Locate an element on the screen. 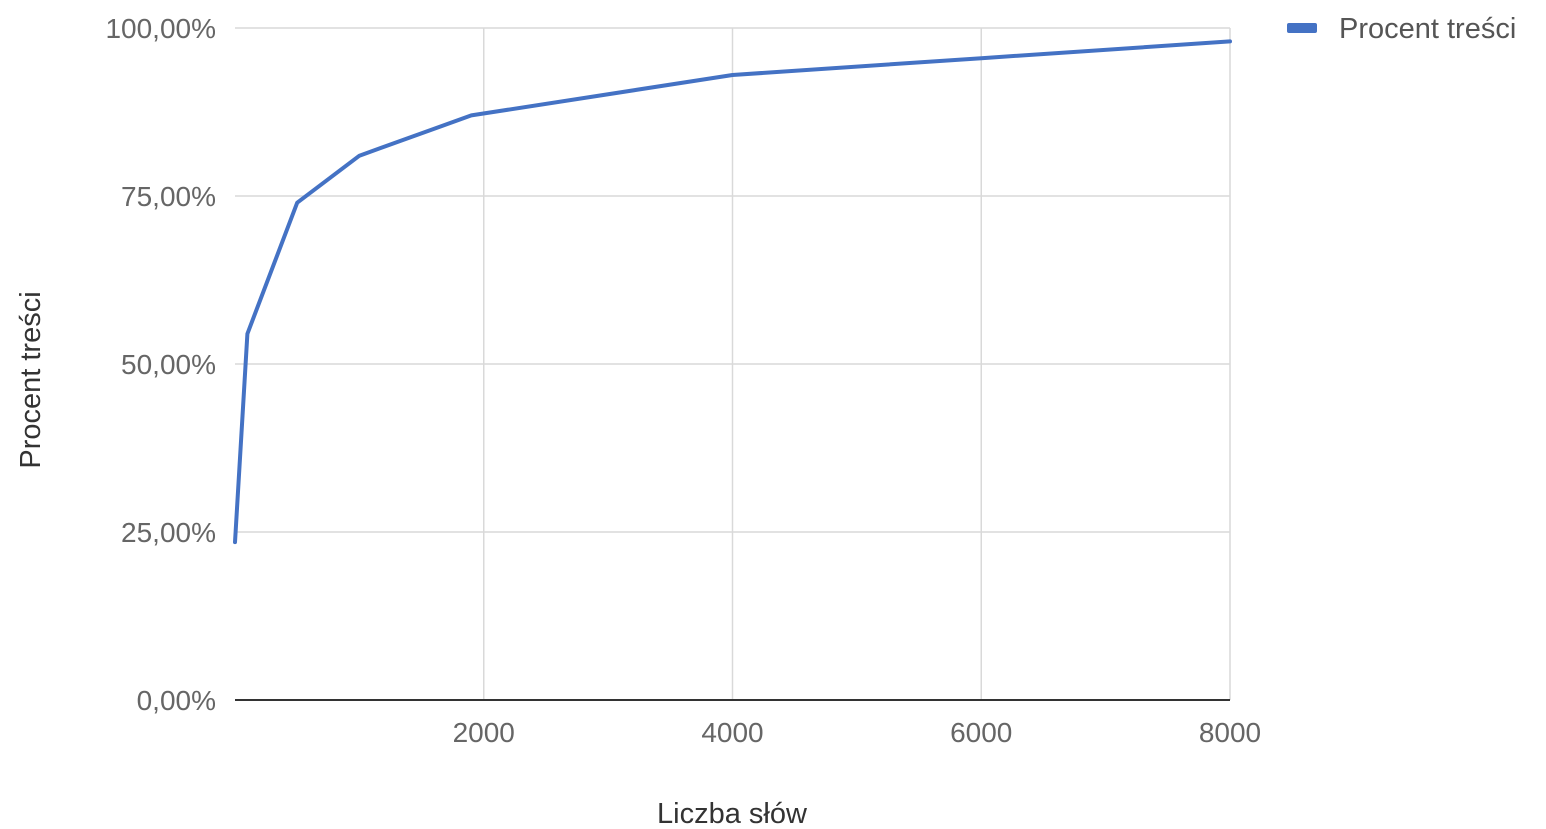 This screenshot has height=829, width=1546. x-tick-label: 6000 is located at coordinates (981, 732).